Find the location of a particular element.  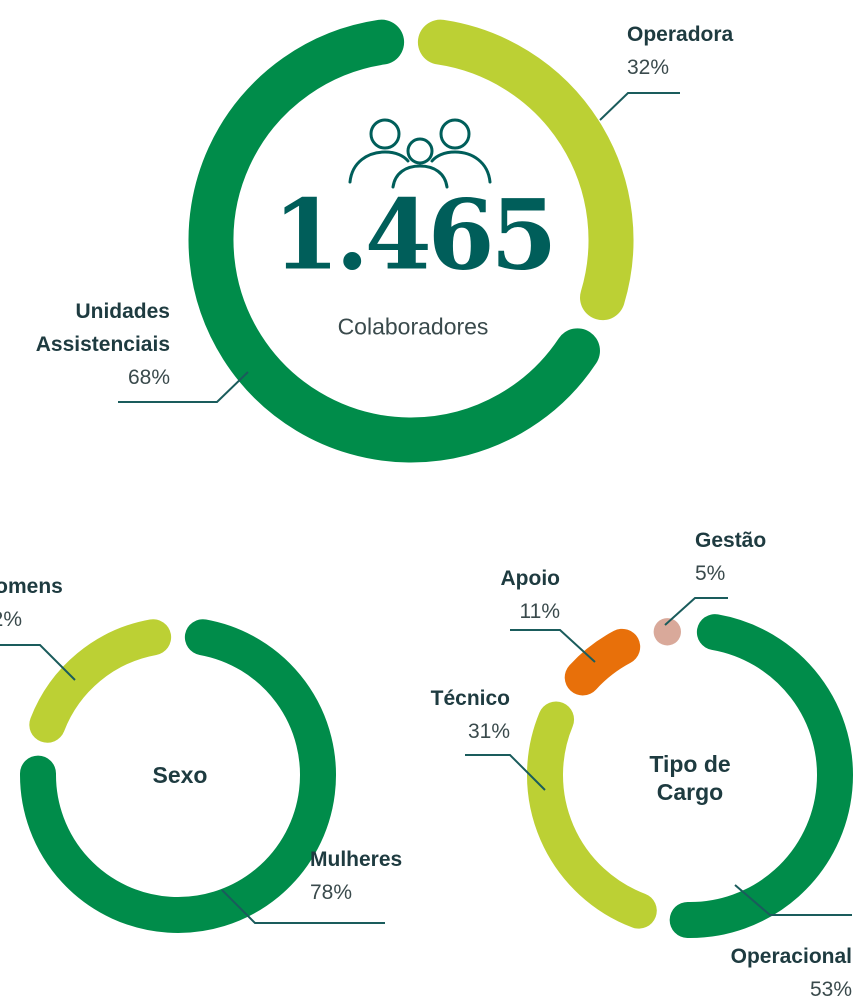

category-name: Operadora is located at coordinates (680, 34).